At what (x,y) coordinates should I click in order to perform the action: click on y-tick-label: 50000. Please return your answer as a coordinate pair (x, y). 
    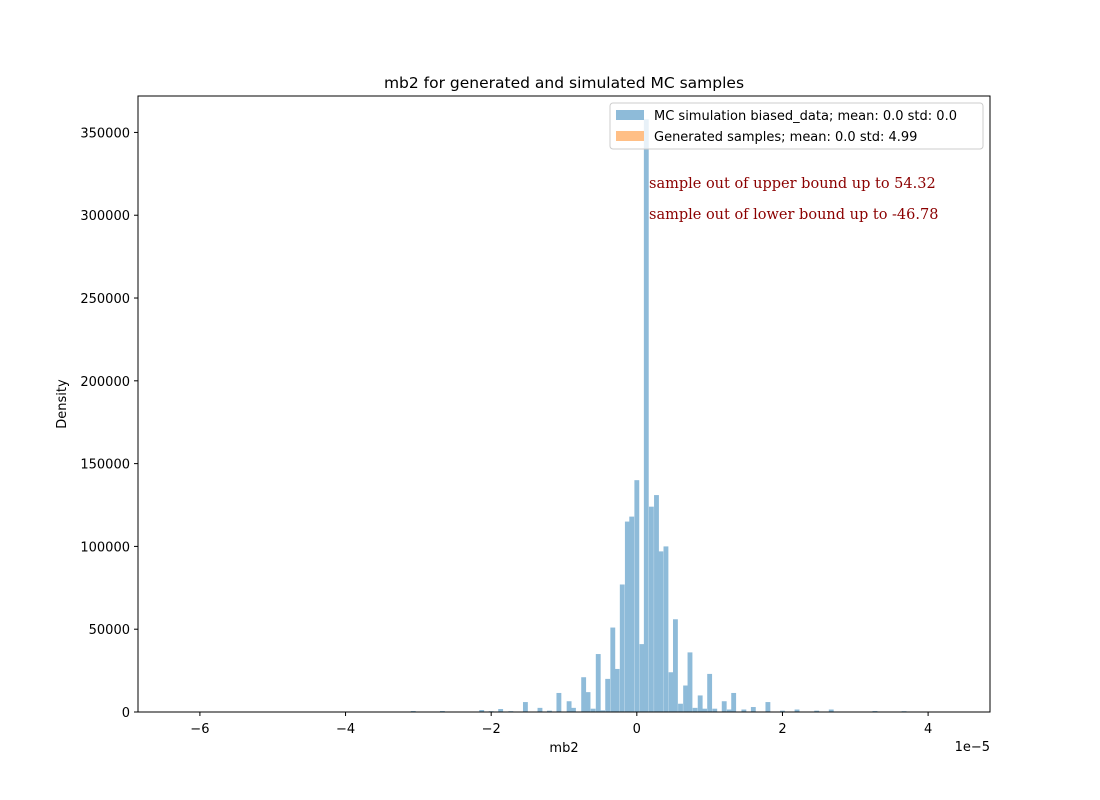
    Looking at the image, I should click on (109, 630).